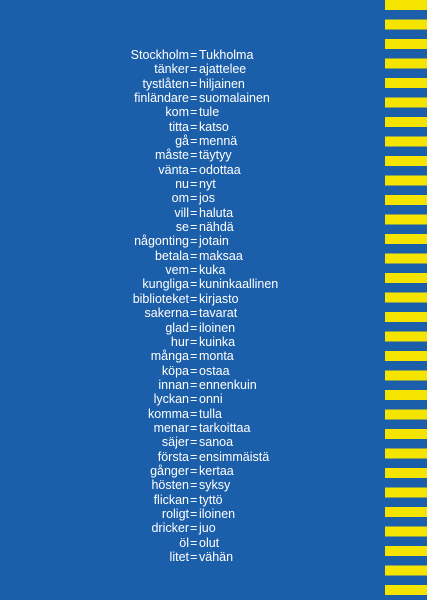  What do you see at coordinates (171, 399) in the screenshot?
I see `swedish-word: lyckan` at bounding box center [171, 399].